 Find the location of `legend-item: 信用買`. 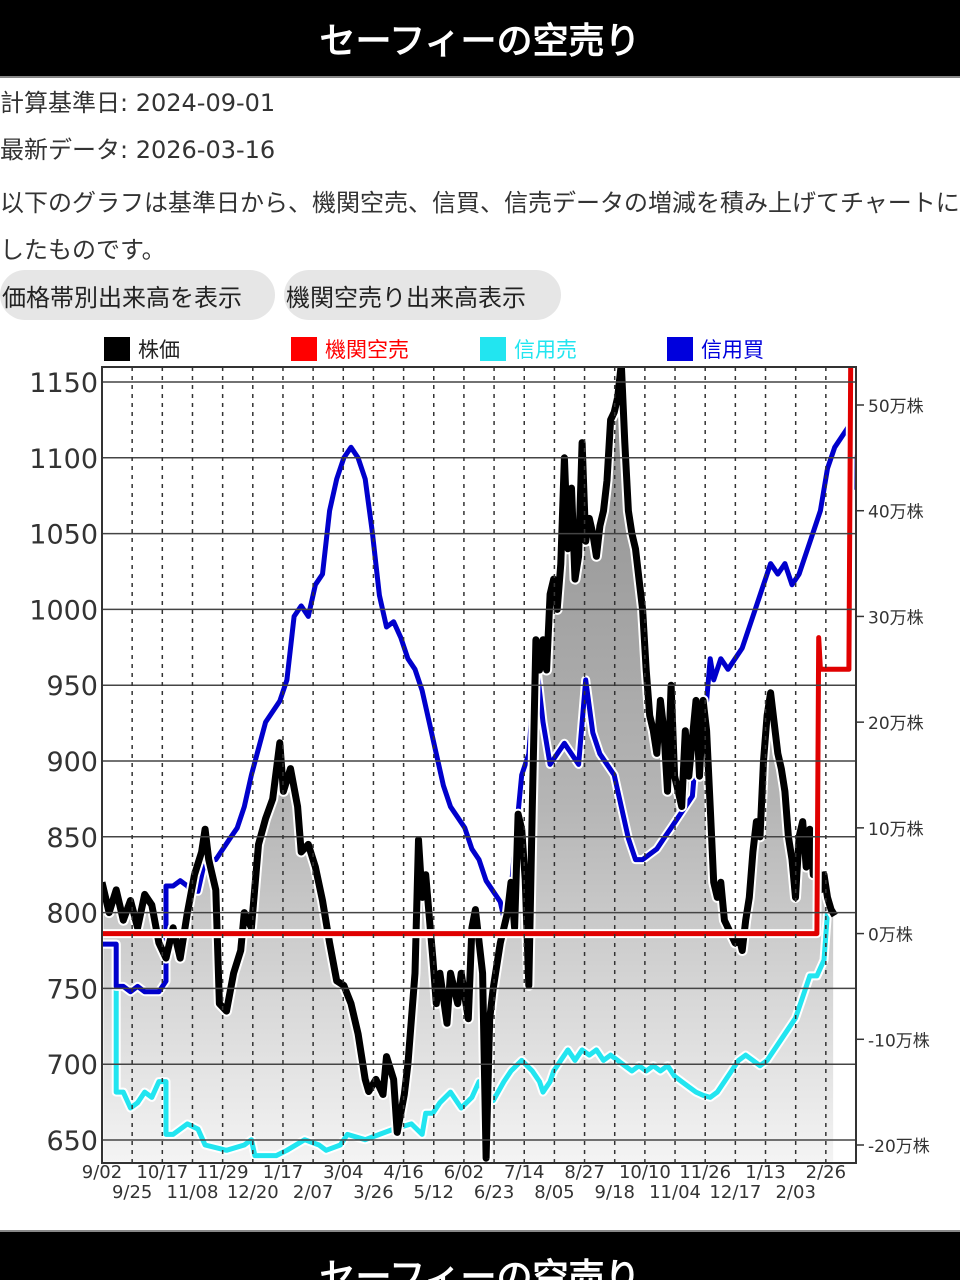

legend-item: 信用買 is located at coordinates (715, 349).